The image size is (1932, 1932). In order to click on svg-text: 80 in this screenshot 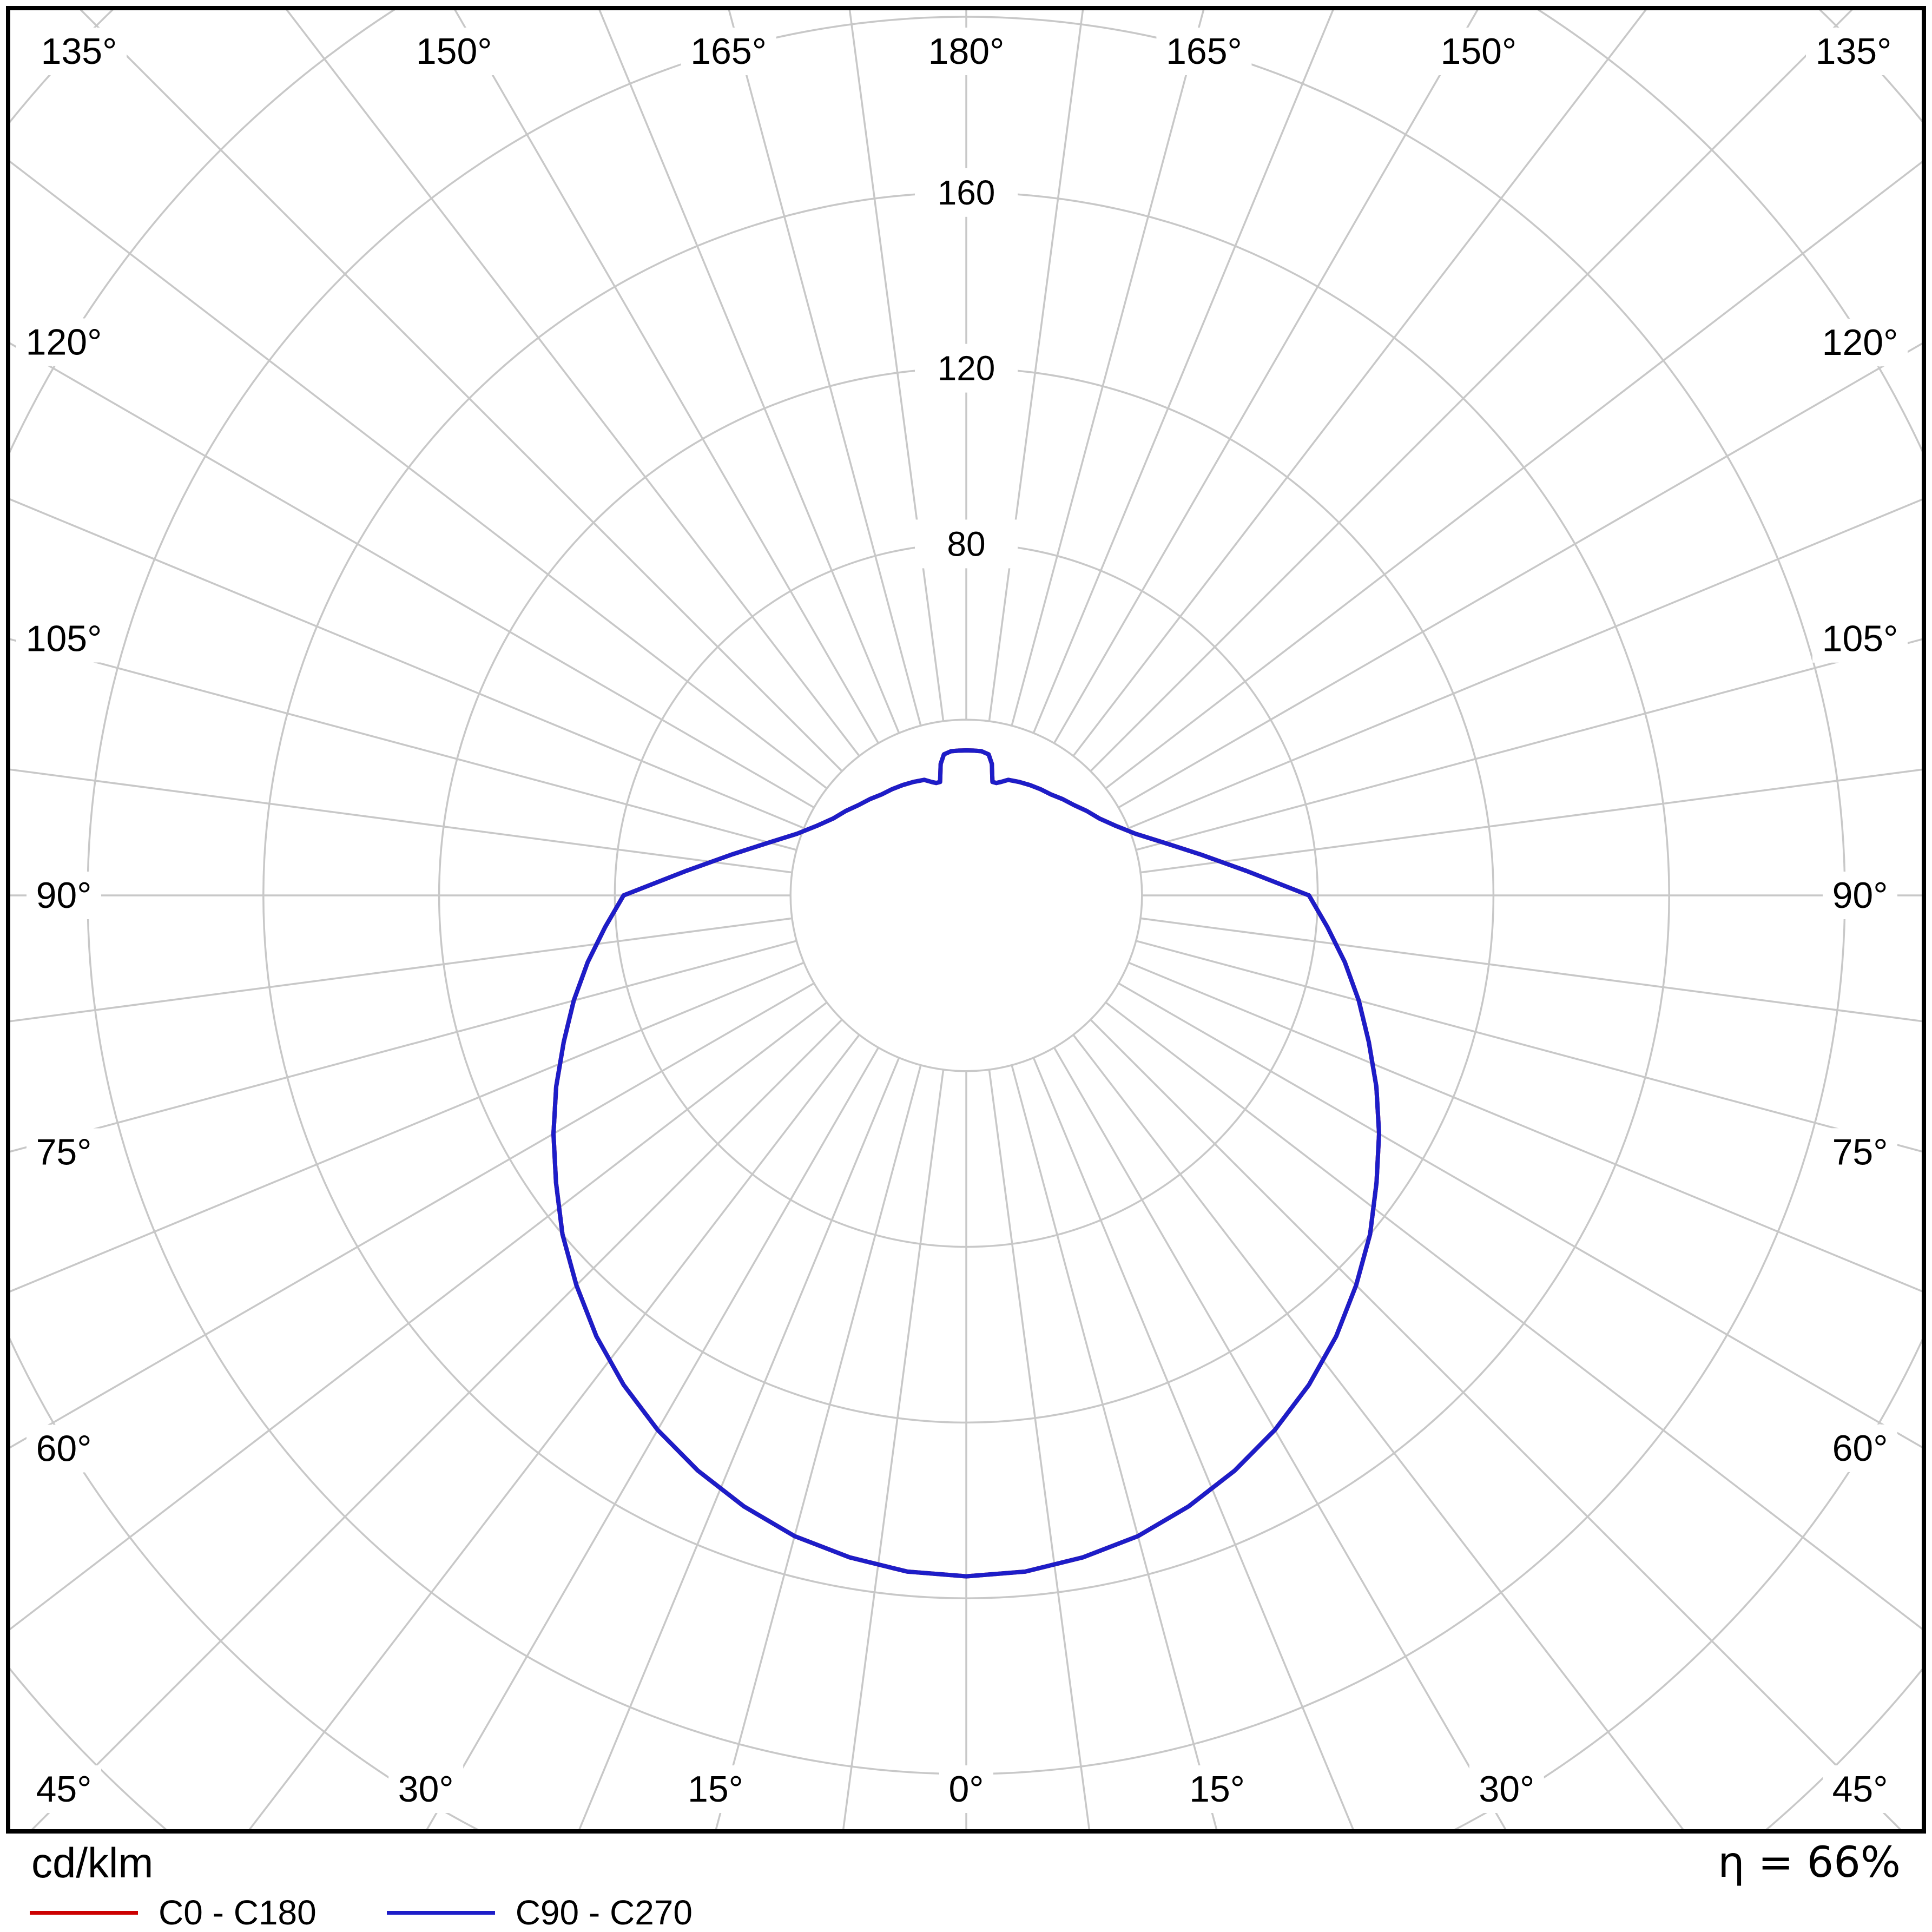, I will do `click(966, 543)`.